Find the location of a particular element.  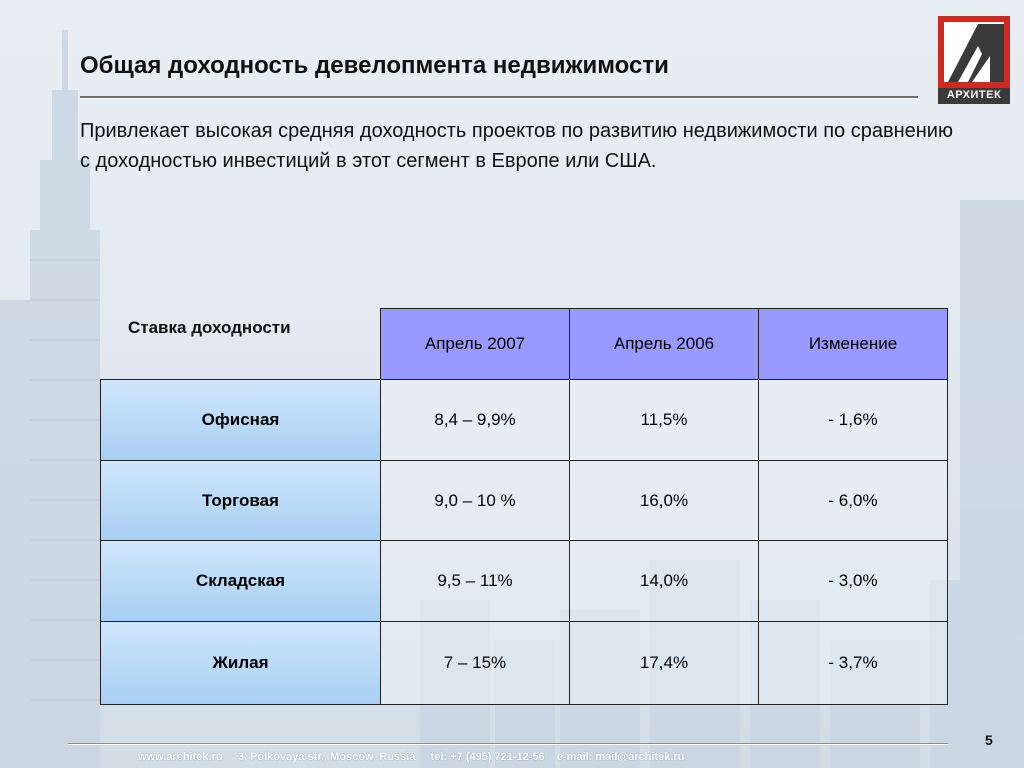

table-cell: 17,4% is located at coordinates (664, 663).